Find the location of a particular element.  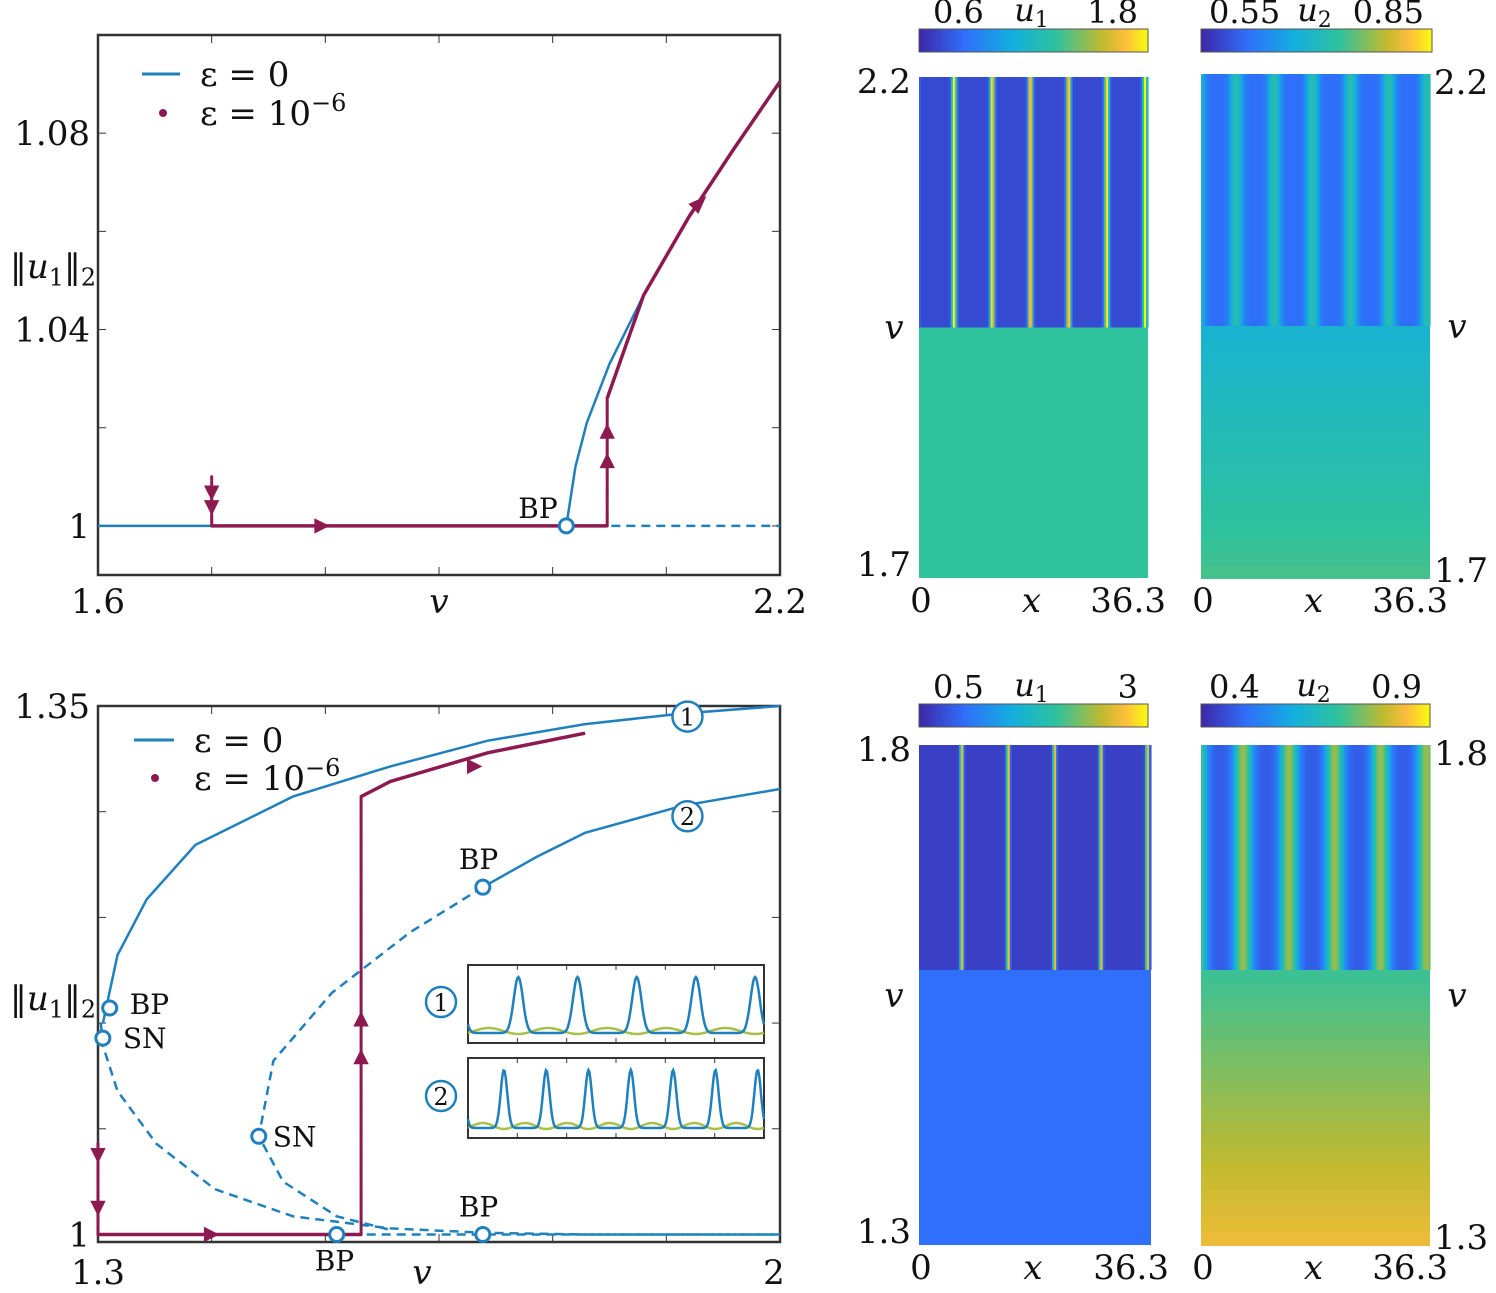

bottom-arrow-up is located at coordinates (361, 1019).